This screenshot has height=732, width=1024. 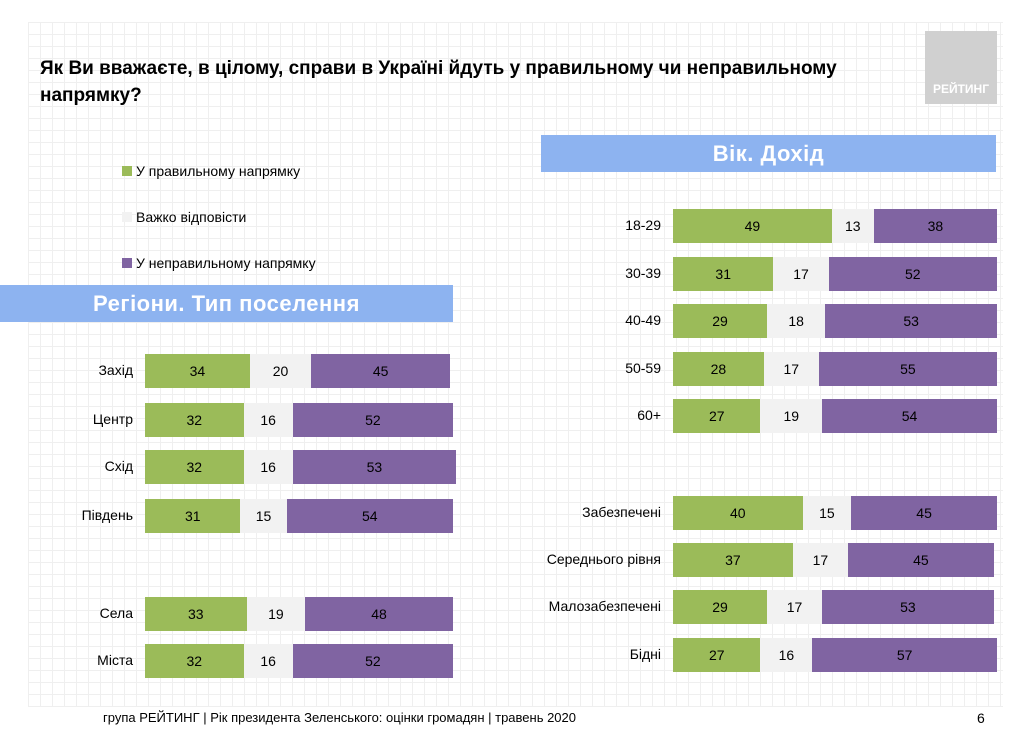 What do you see at coordinates (226, 303) in the screenshot?
I see `regions-banner: Регіони. Тип поселення` at bounding box center [226, 303].